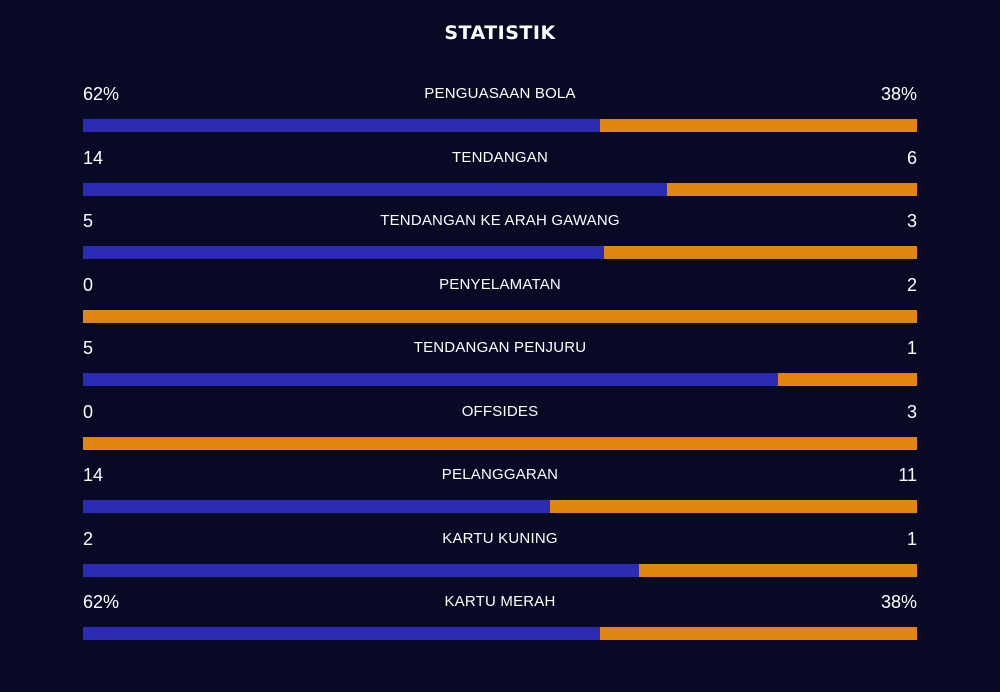 The width and height of the screenshot is (1000, 692). Describe the element at coordinates (500, 33) in the screenshot. I see `page-title: STATISTIK` at that location.